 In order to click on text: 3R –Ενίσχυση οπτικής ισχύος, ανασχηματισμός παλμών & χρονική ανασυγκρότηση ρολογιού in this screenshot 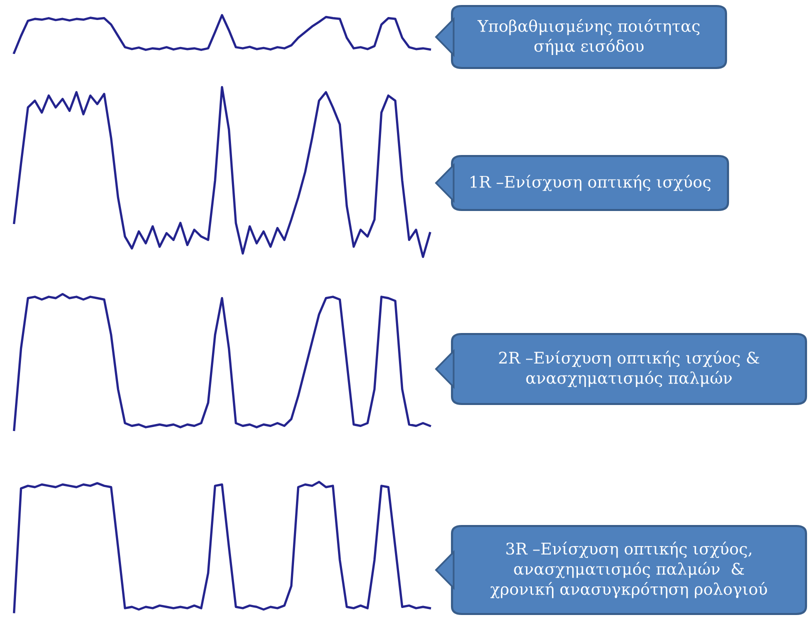, I will do `click(628, 570)`.